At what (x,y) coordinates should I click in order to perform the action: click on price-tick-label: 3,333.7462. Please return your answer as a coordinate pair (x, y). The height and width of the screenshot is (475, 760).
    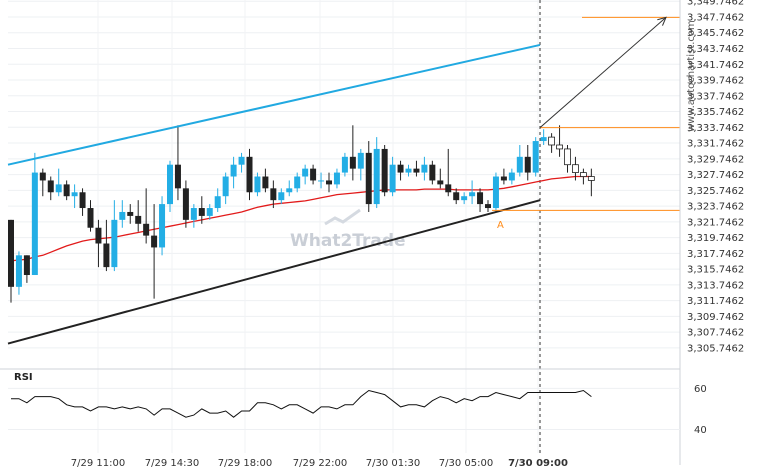
    Looking at the image, I should click on (715, 128).